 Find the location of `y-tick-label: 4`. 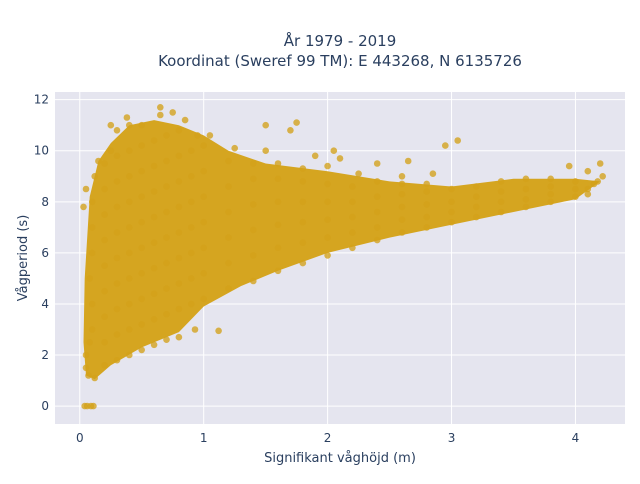

y-tick-label: 4 is located at coordinates (45, 304).